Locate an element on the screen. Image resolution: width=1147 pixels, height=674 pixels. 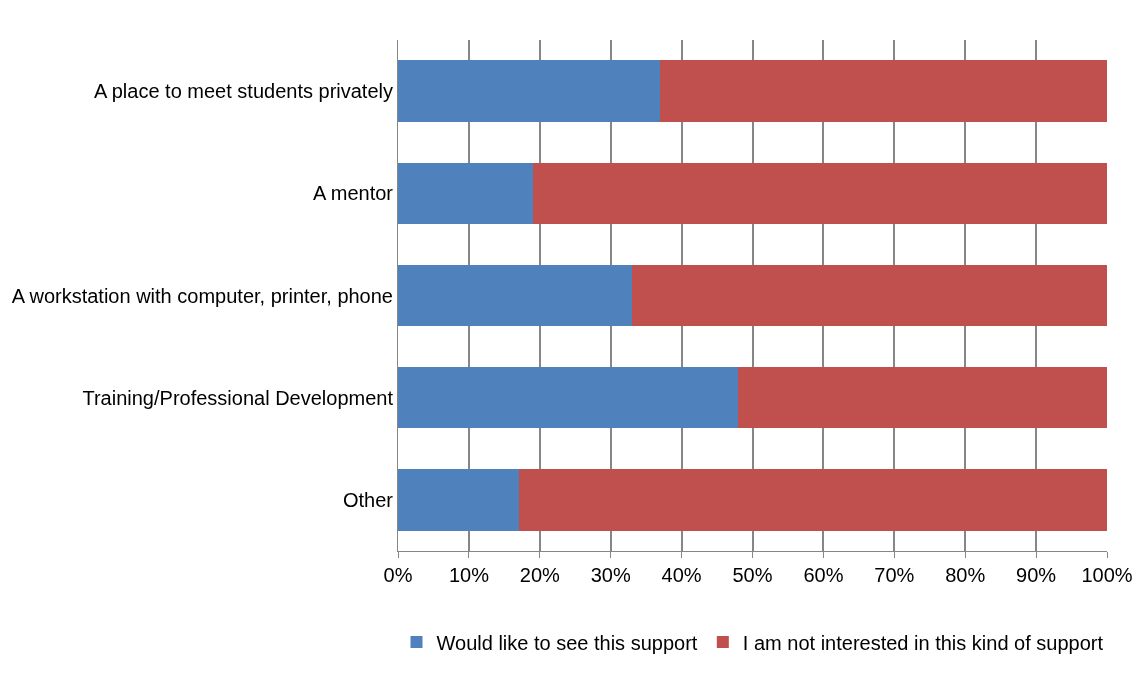
legend-label: I am not interested in this kind of support is located at coordinates (923, 642).